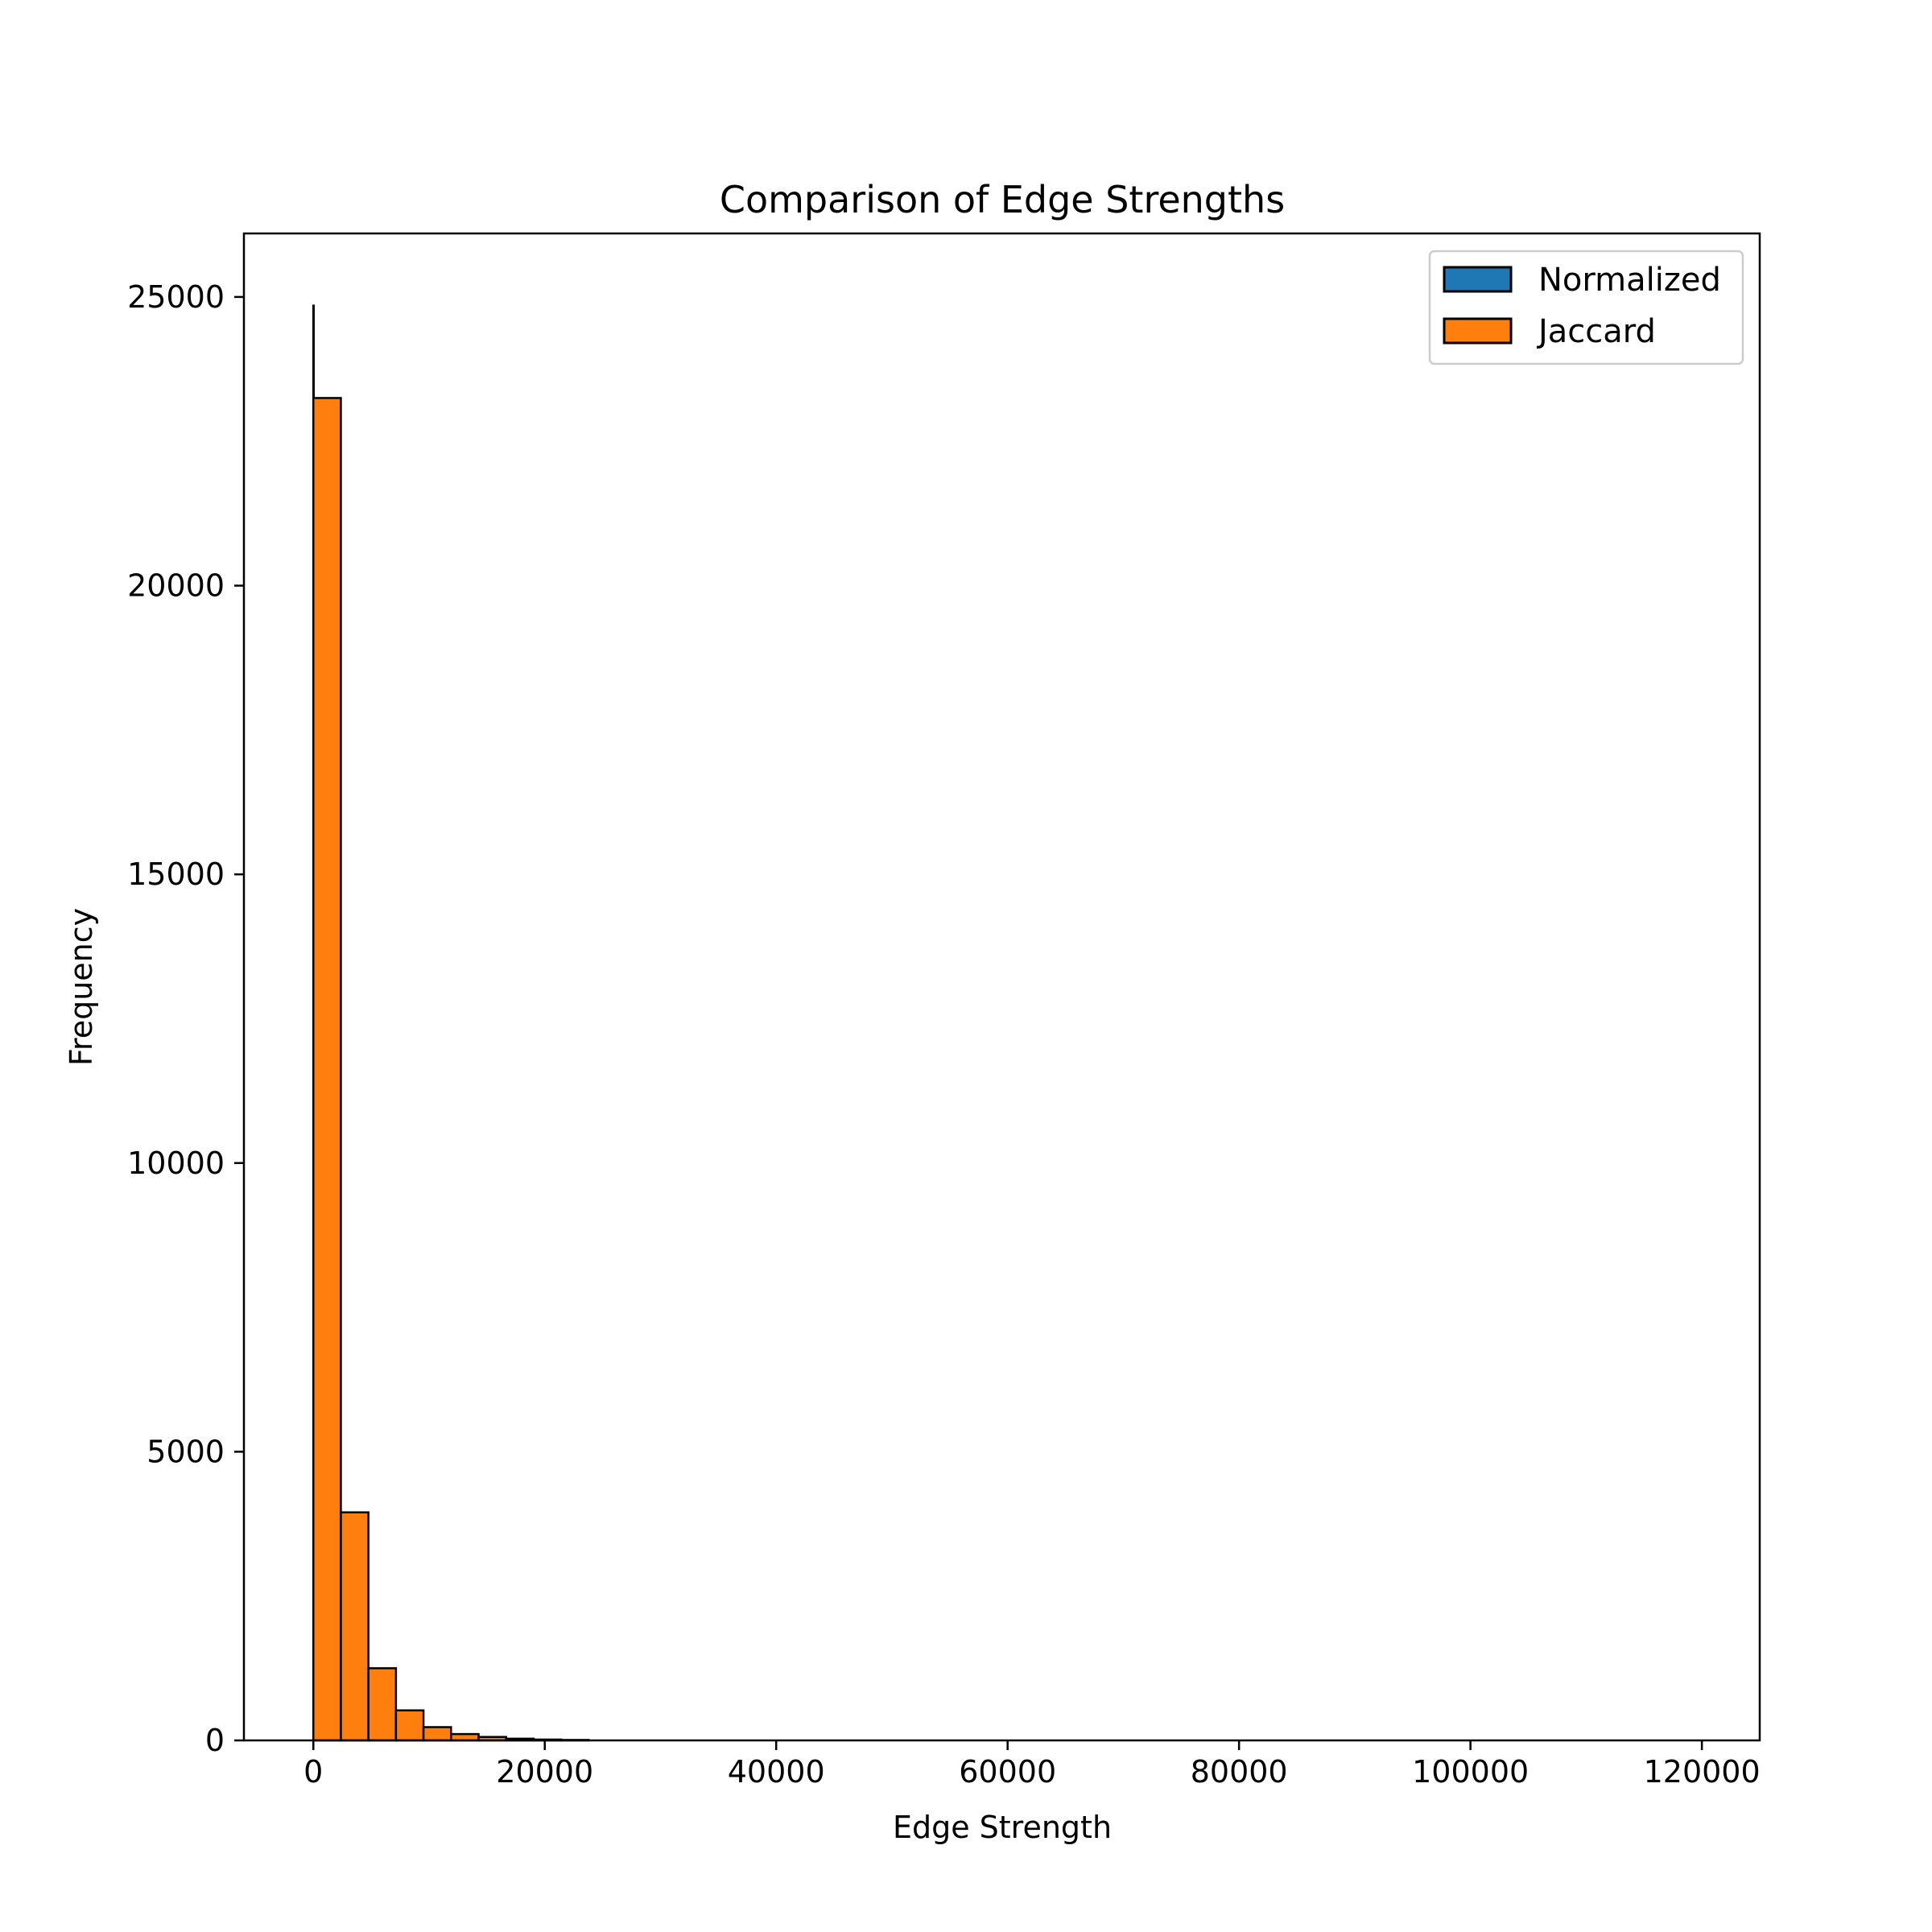 Image resolution: width=1932 pixels, height=1932 pixels. I want to click on legend-swatch-jaccard, so click(1478, 331).